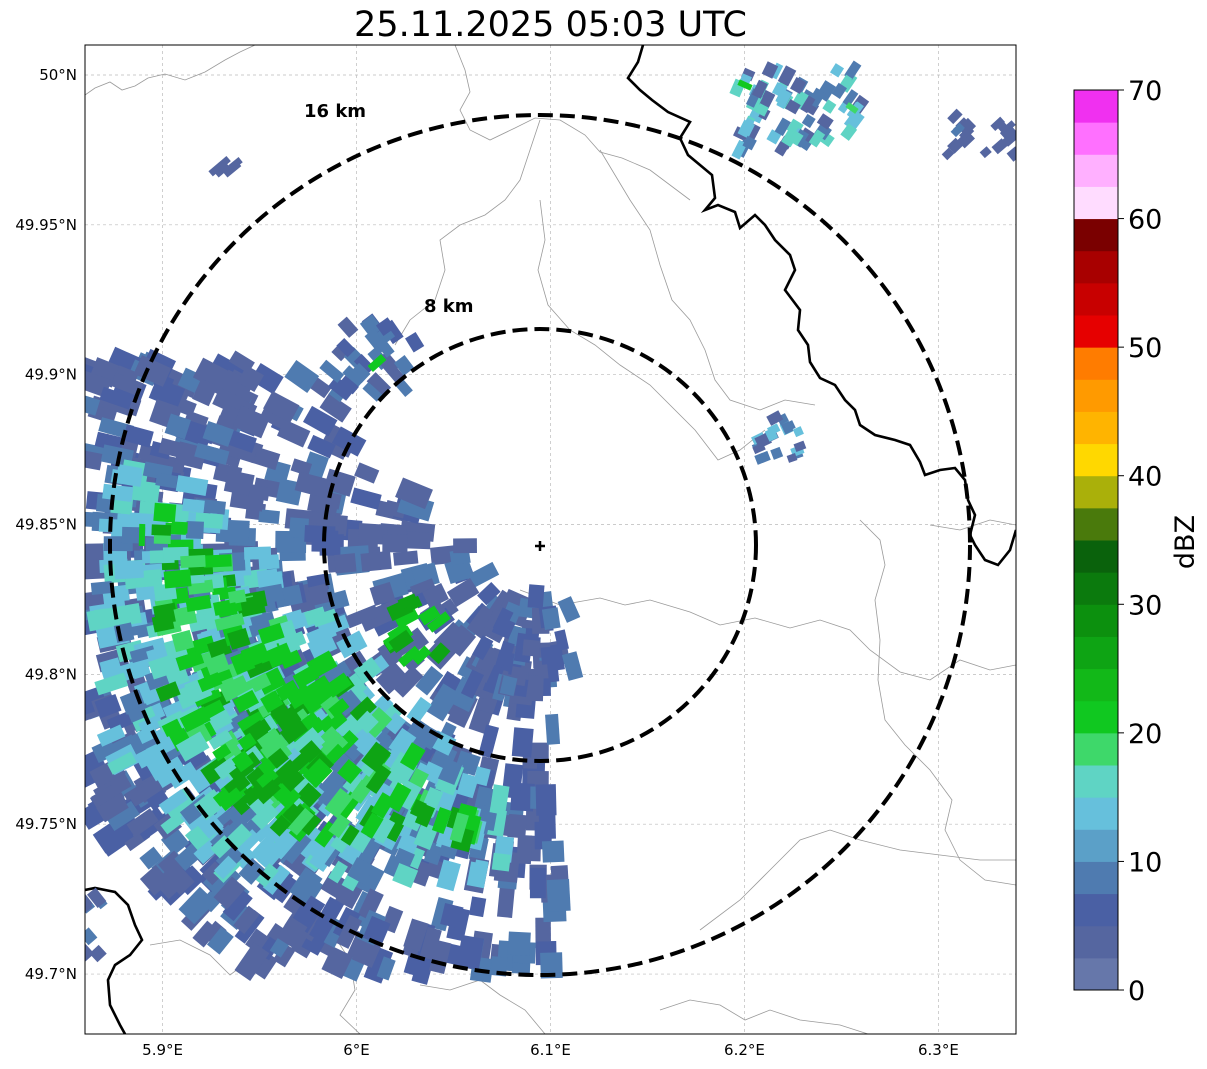 This screenshot has height=1069, width=1207. What do you see at coordinates (1145, 477) in the screenshot?
I see `colorbar-tick-label: 40` at bounding box center [1145, 477].